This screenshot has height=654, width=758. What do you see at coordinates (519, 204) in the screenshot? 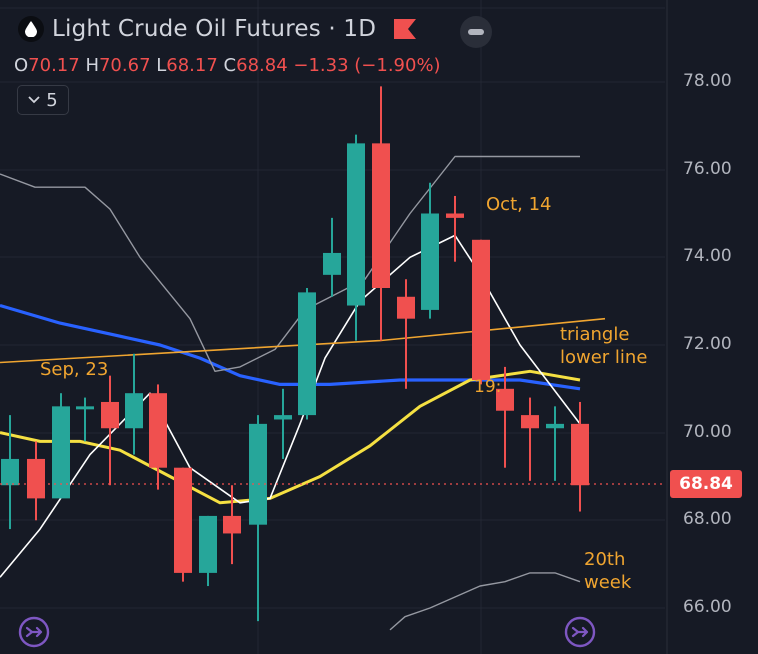
I see `annotation-oct14: Oct, 14` at bounding box center [519, 204].